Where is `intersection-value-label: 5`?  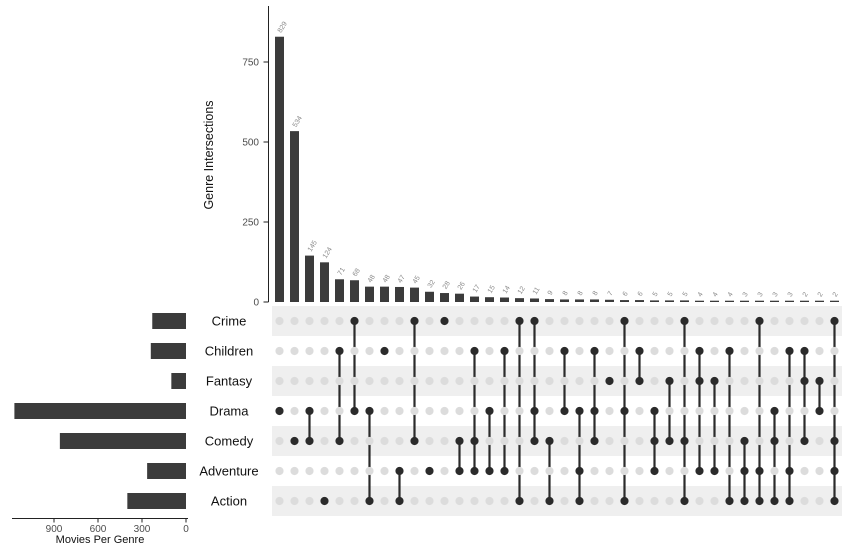 intersection-value-label: 5 is located at coordinates (686, 294).